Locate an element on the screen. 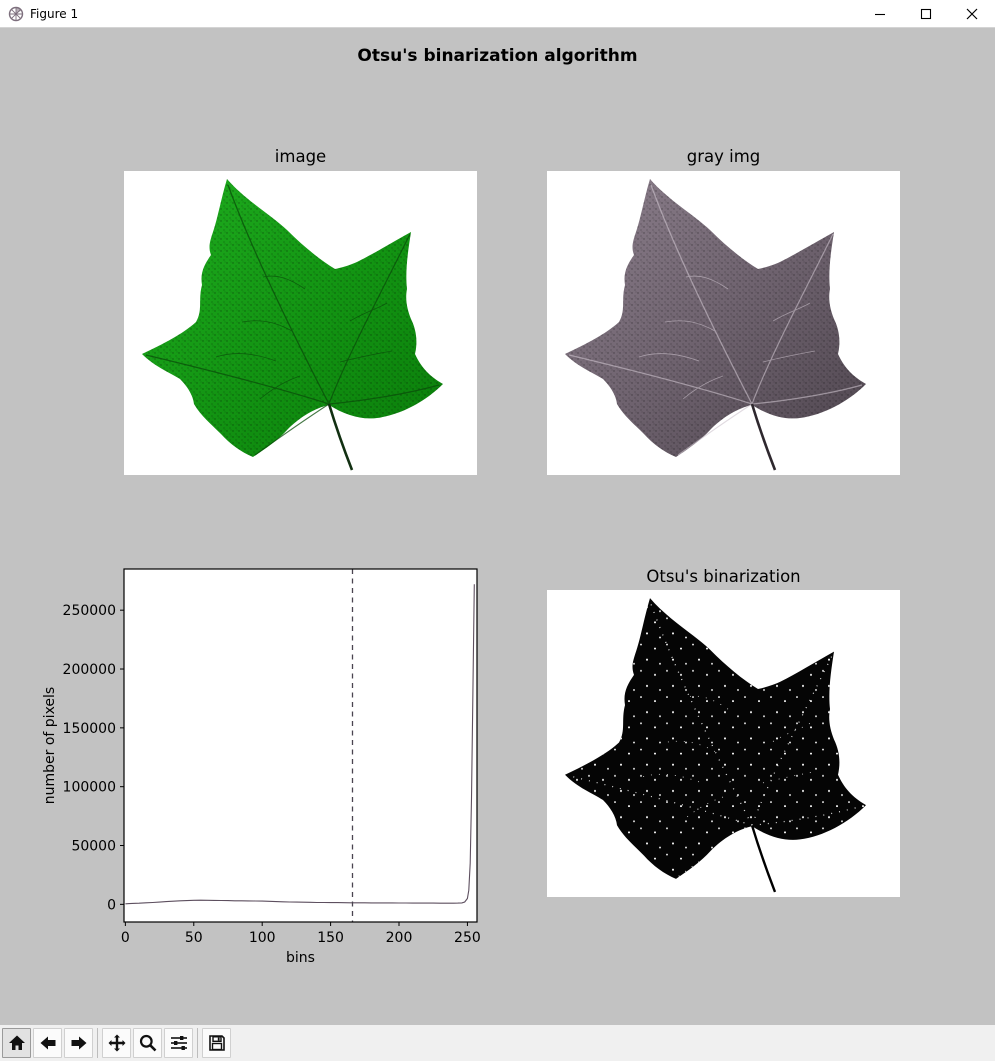  home-button is located at coordinates (16, 1043).